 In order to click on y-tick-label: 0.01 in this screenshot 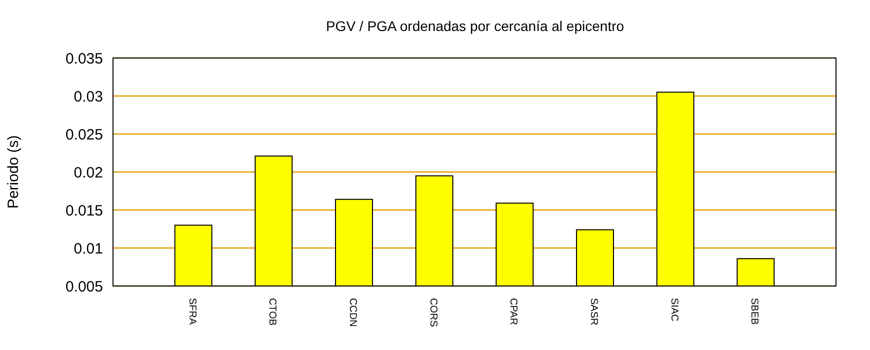, I will do `click(88, 249)`.